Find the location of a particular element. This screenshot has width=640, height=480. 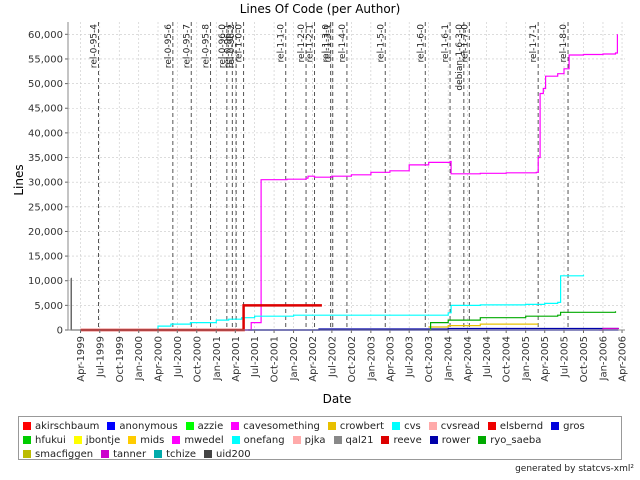

release-marker-label: rel-1-3-0 is located at coordinates (327, 43).